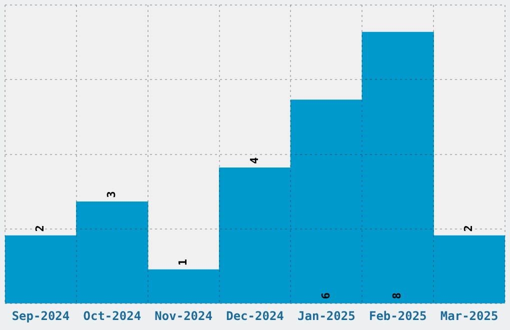 The image size is (510, 330). Describe the element at coordinates (183, 315) in the screenshot. I see `x-tick-label: Nov-2024` at that location.